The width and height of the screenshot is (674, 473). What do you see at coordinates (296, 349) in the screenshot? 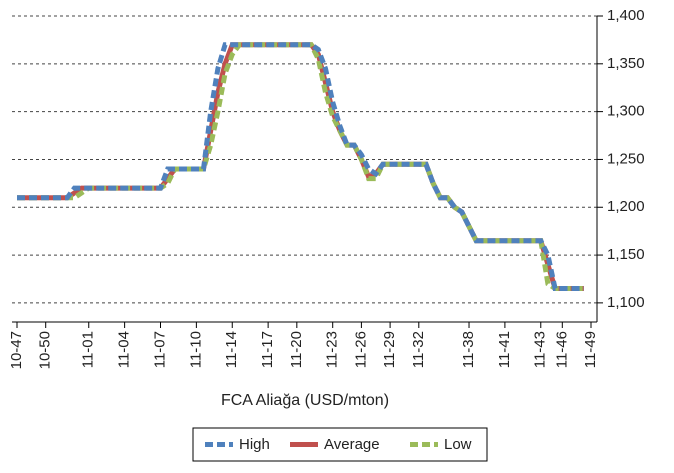
I see `x-tick-label: 11-20` at bounding box center [296, 349].